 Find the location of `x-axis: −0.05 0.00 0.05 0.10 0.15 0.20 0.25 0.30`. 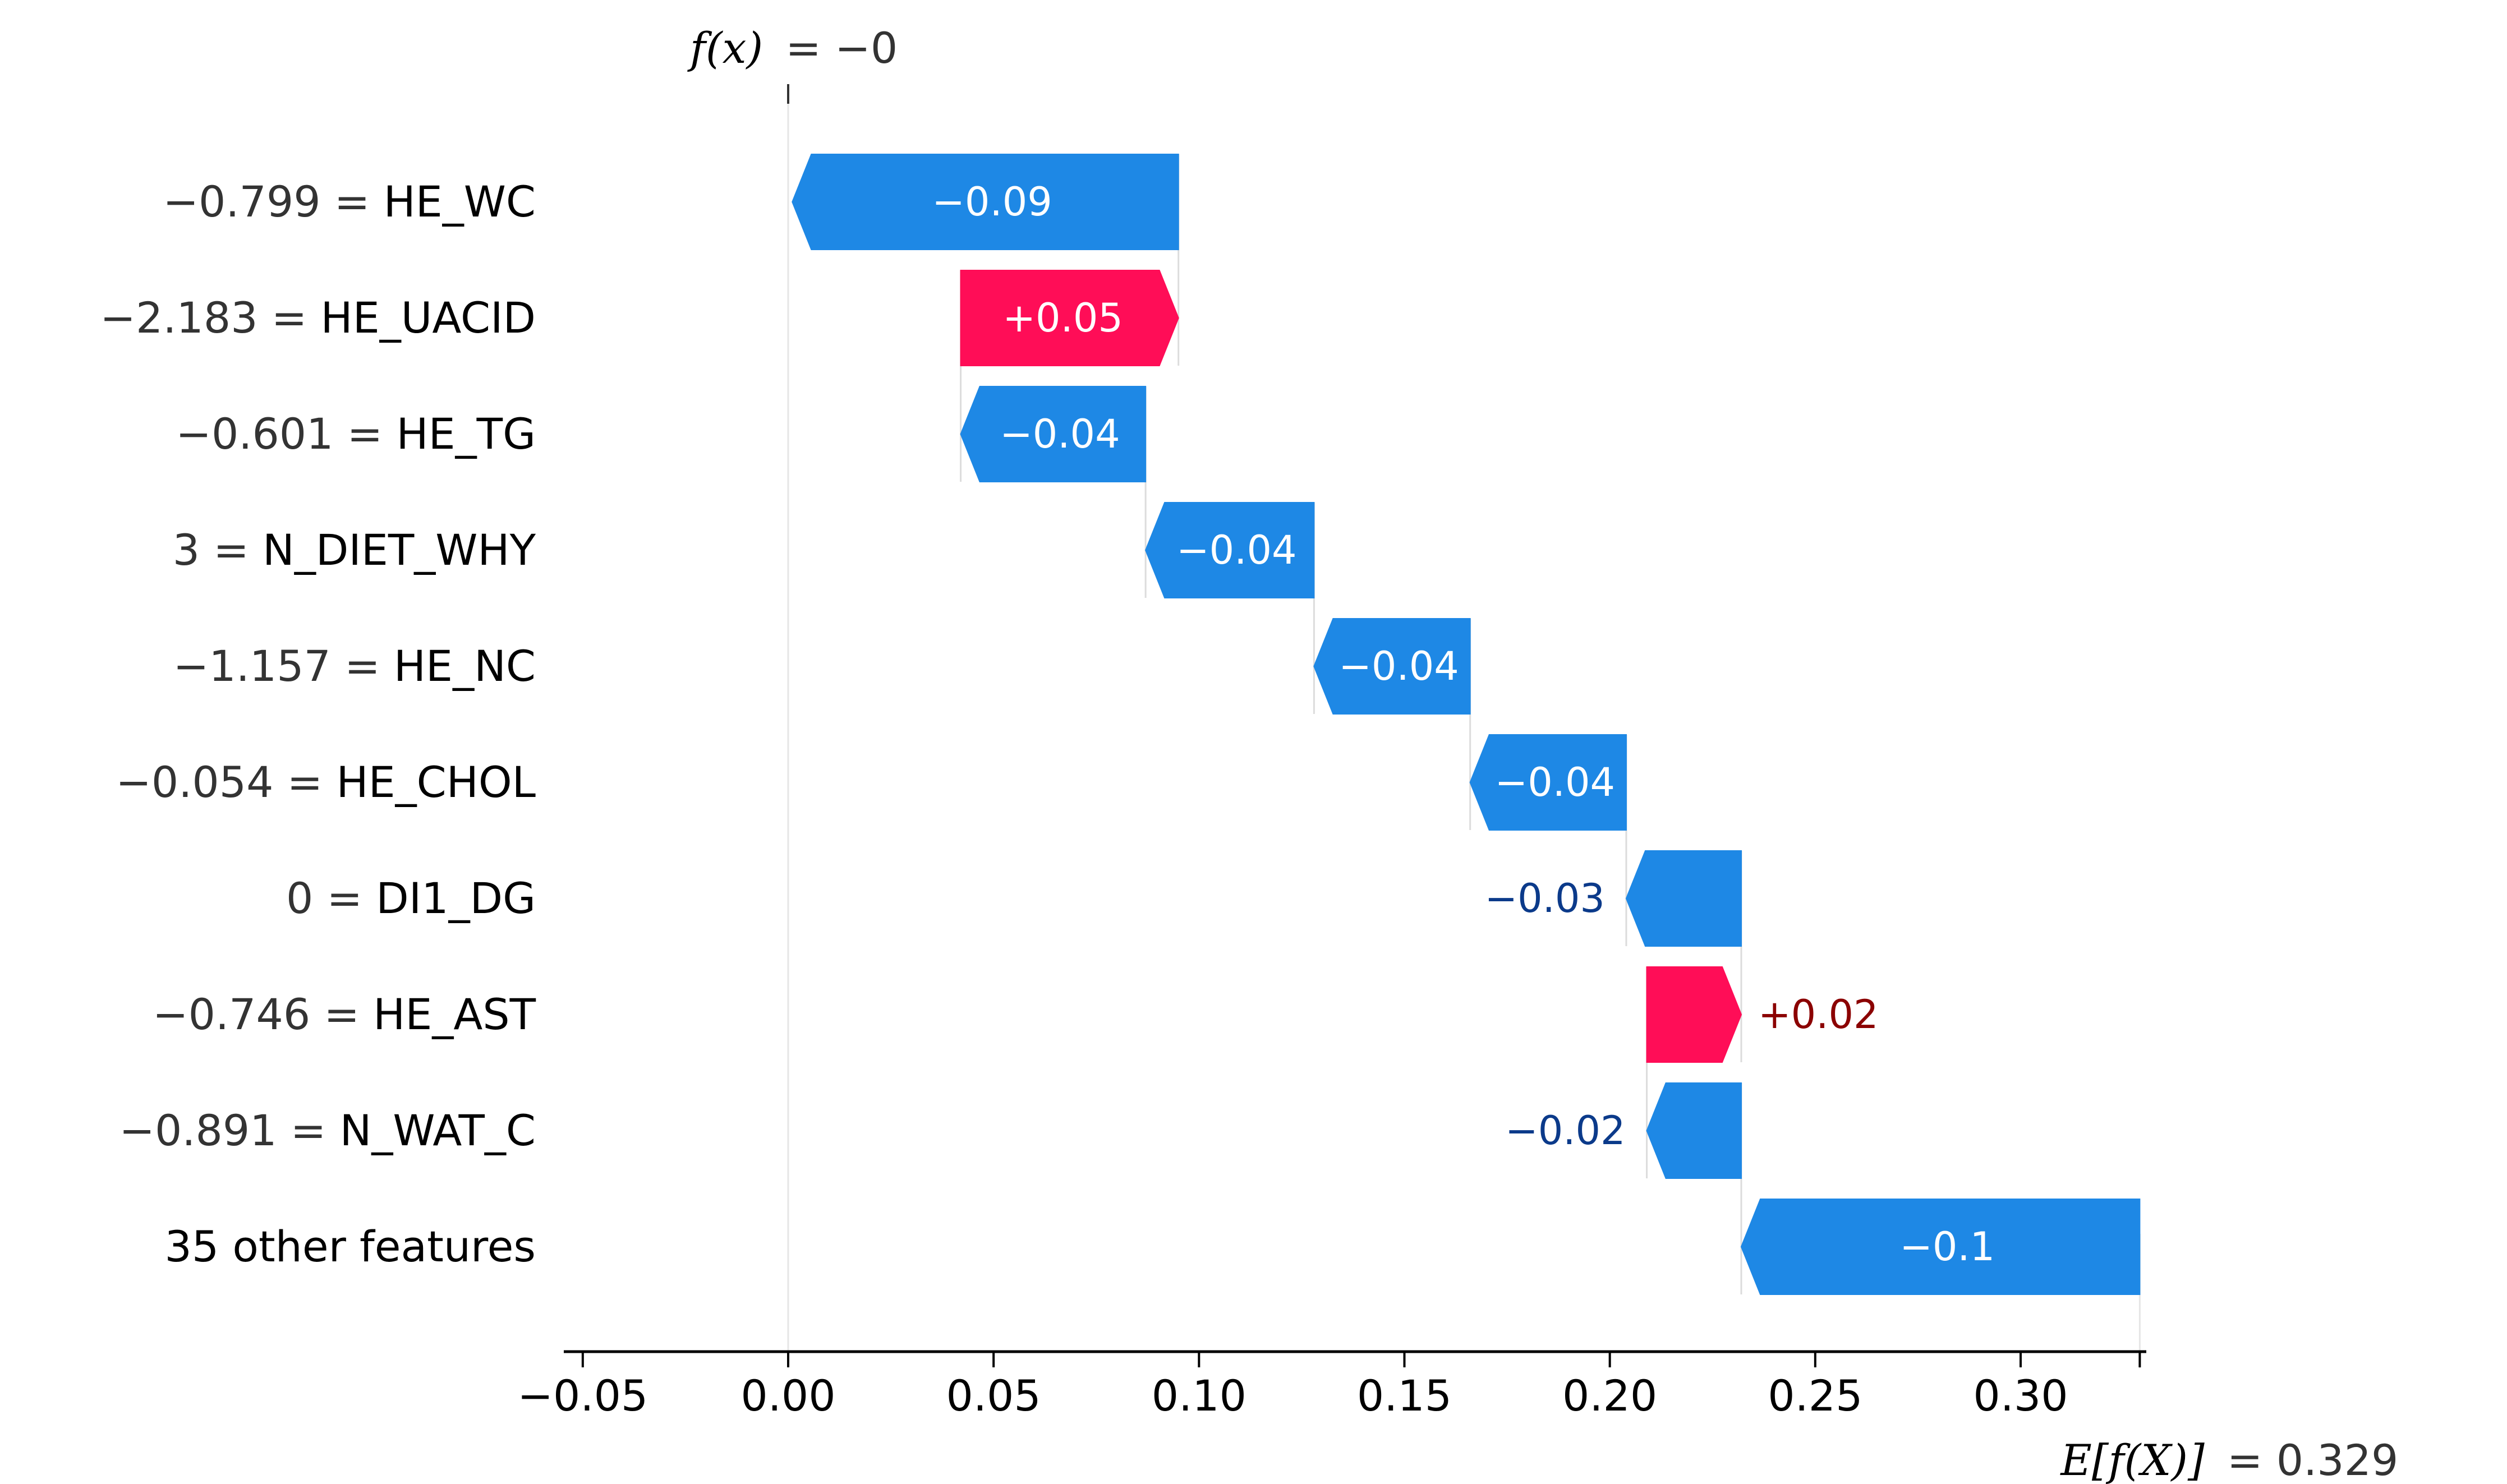

x-axis: −0.05 0.00 0.05 0.10 0.15 0.20 0.25 0.30 is located at coordinates (1331, 1385).